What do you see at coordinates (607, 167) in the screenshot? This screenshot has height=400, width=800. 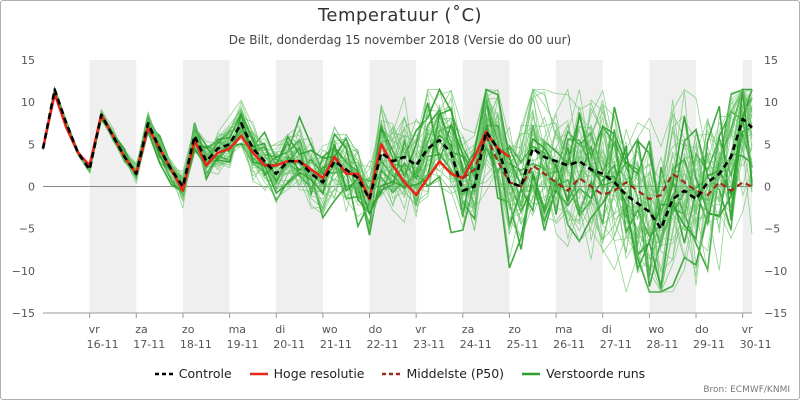 I see `series-middelste` at bounding box center [607, 167].